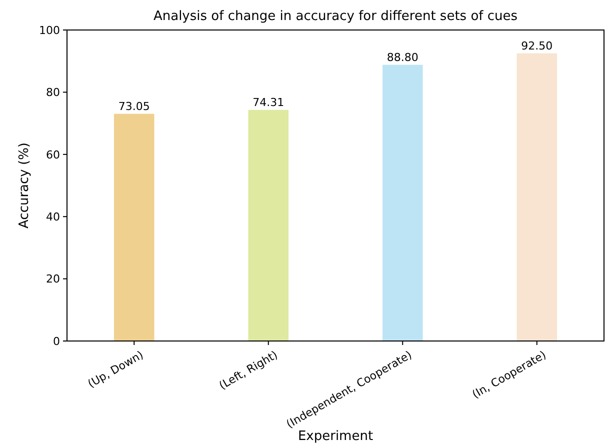 The width and height of the screenshot is (606, 446). Describe the element at coordinates (537, 45) in the screenshot. I see `data-label: 92.50` at that location.